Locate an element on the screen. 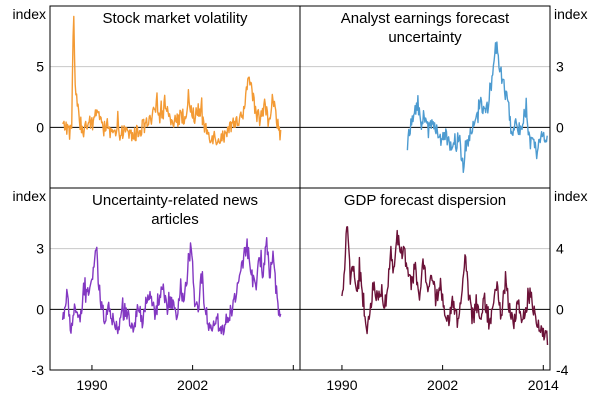 This screenshot has width=600, height=400. y-tick-label-analyst-3: 3 is located at coordinates (560, 67).